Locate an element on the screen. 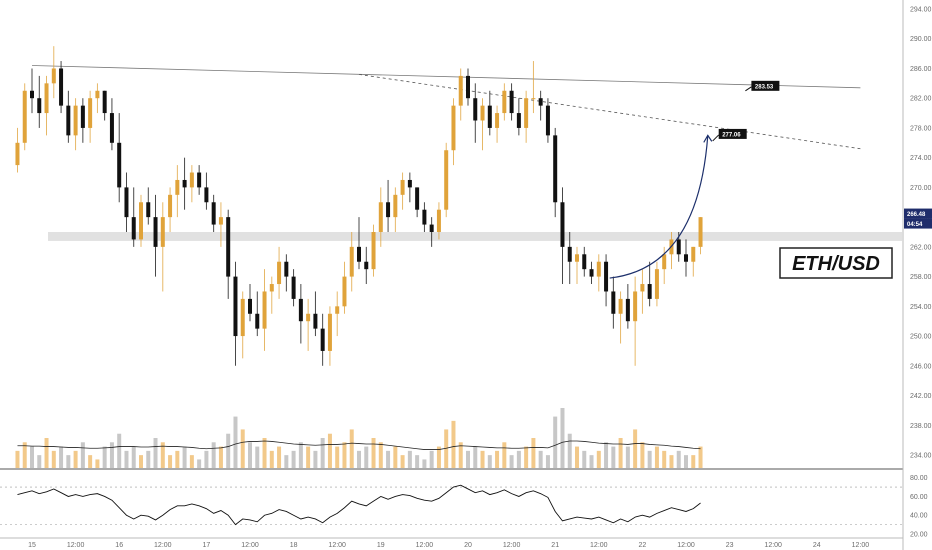 The width and height of the screenshot is (932, 550). volume-ma-line is located at coordinates (359, 445).